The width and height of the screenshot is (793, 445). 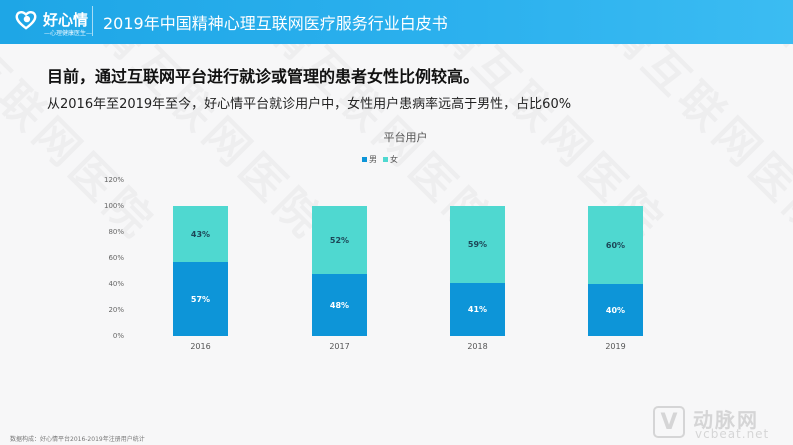 I want to click on brand-domain: vcbeat.net, so click(x=732, y=434).